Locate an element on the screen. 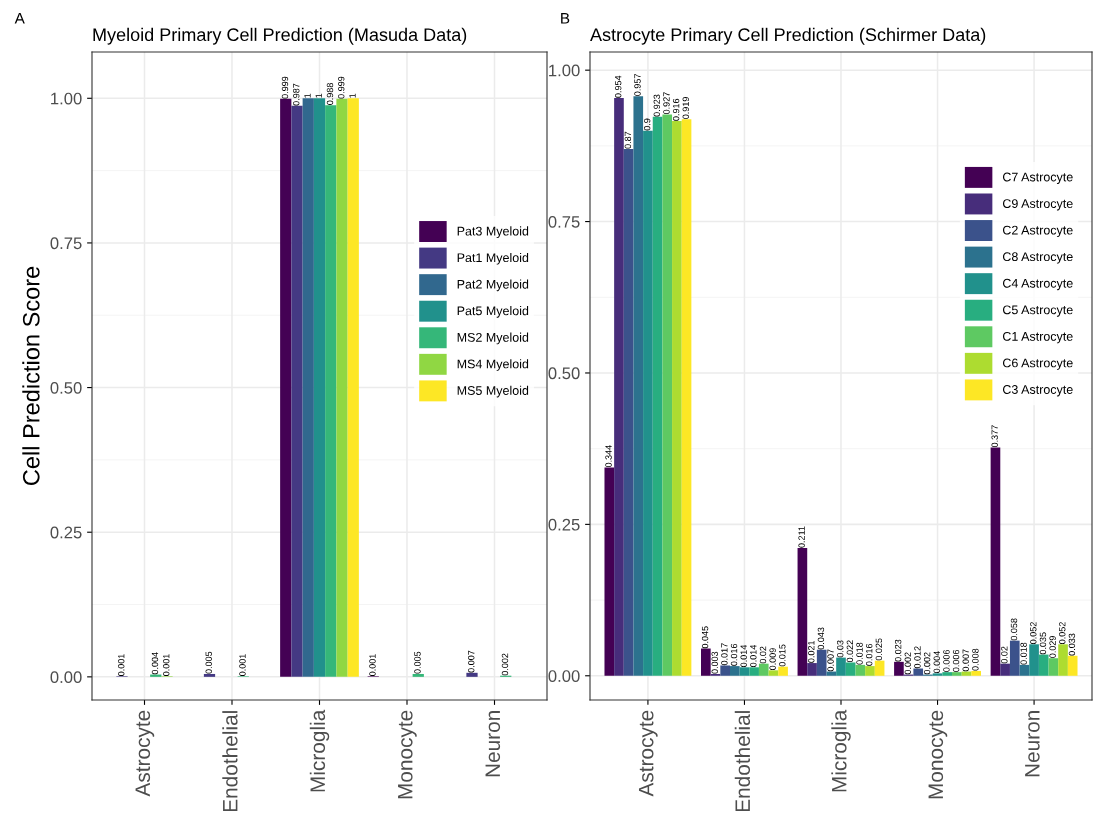  data-label: 0.008 is located at coordinates (975, 659).